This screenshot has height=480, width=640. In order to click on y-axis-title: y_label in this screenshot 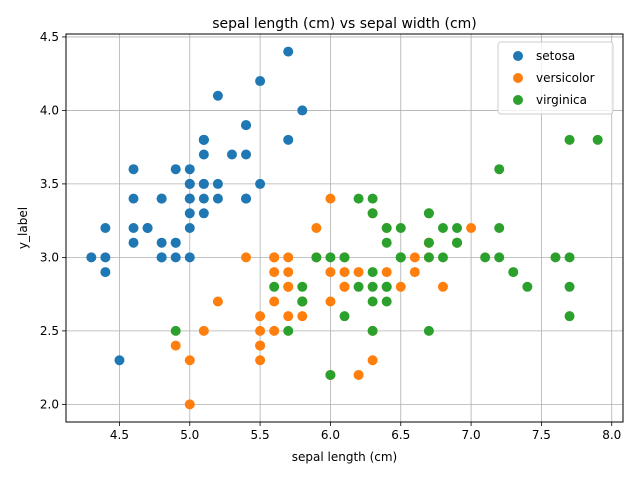, I will do `click(23, 228)`.